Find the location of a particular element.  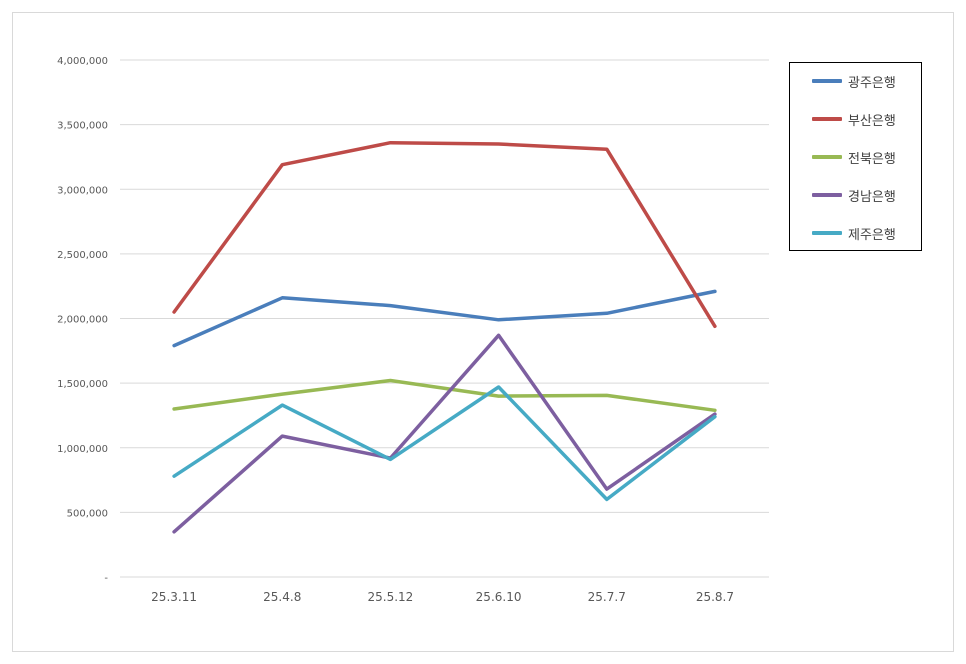

legend-item: 전북은행 is located at coordinates (854, 157).